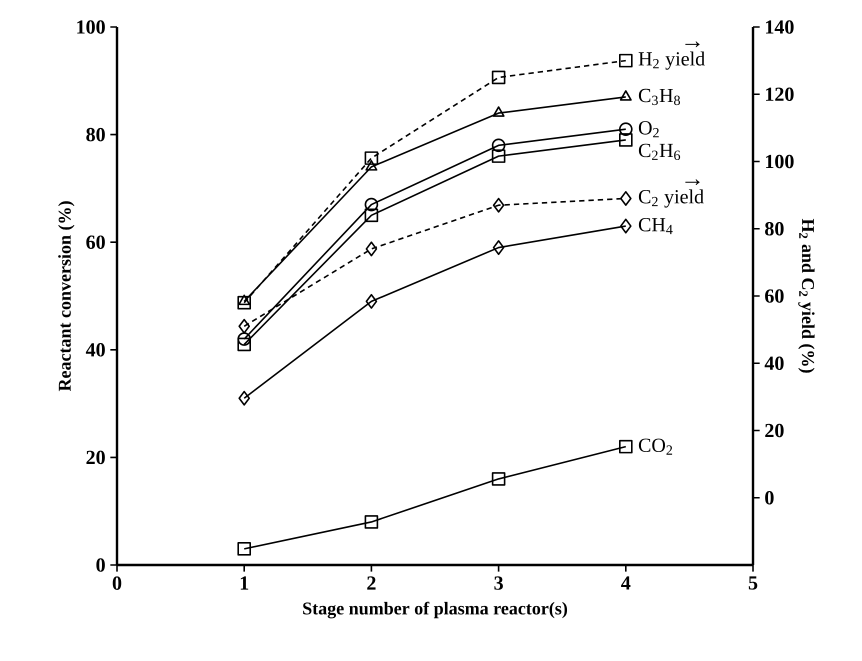  What do you see at coordinates (655, 226) in the screenshot?
I see `series-label: CH$_{4}$` at bounding box center [655, 226].